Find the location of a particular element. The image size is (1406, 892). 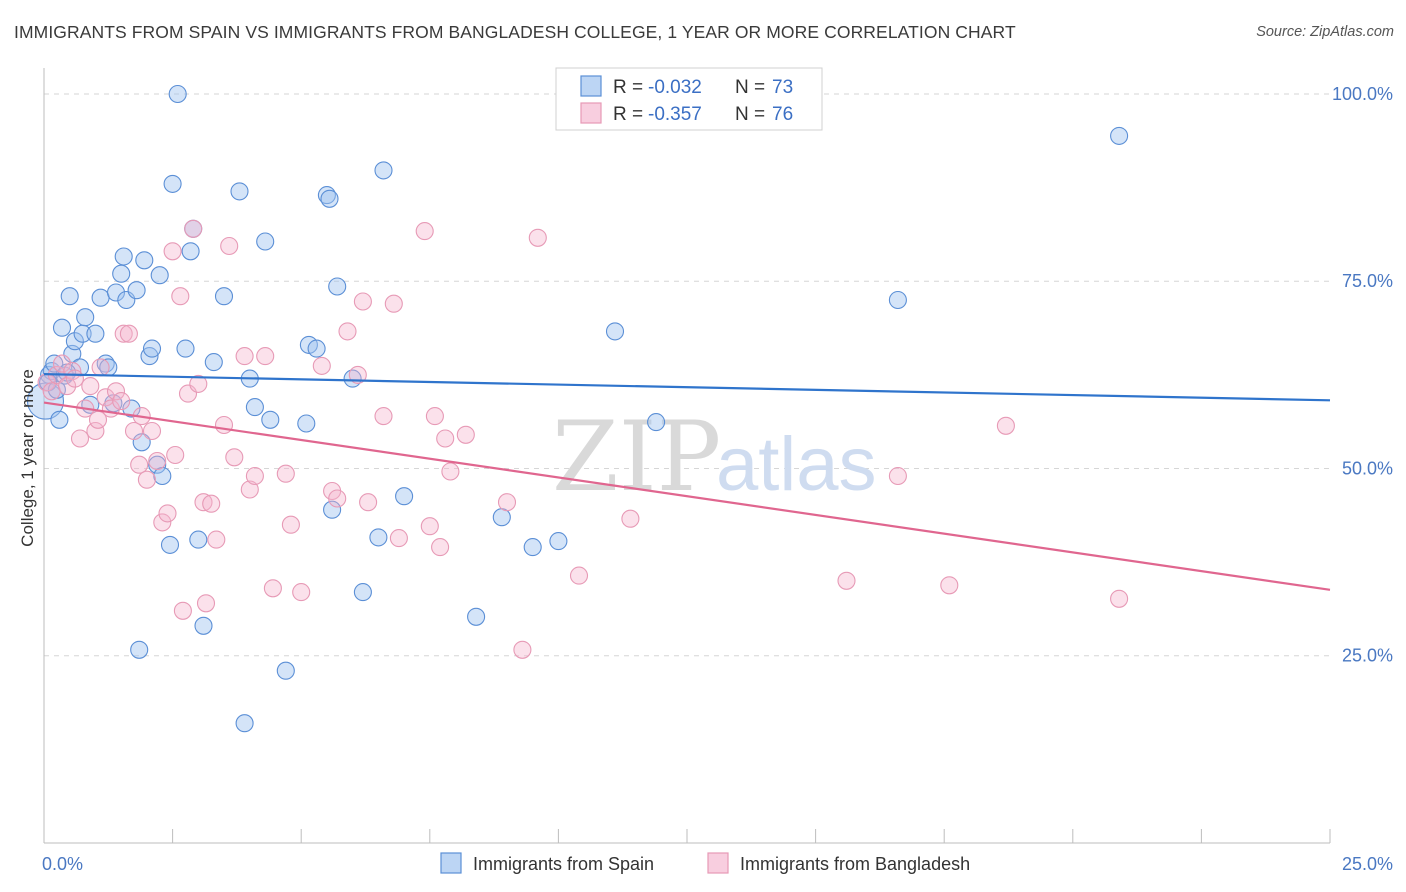

y-tick-label-3: 100.0% is located at coordinates (1362, 94).